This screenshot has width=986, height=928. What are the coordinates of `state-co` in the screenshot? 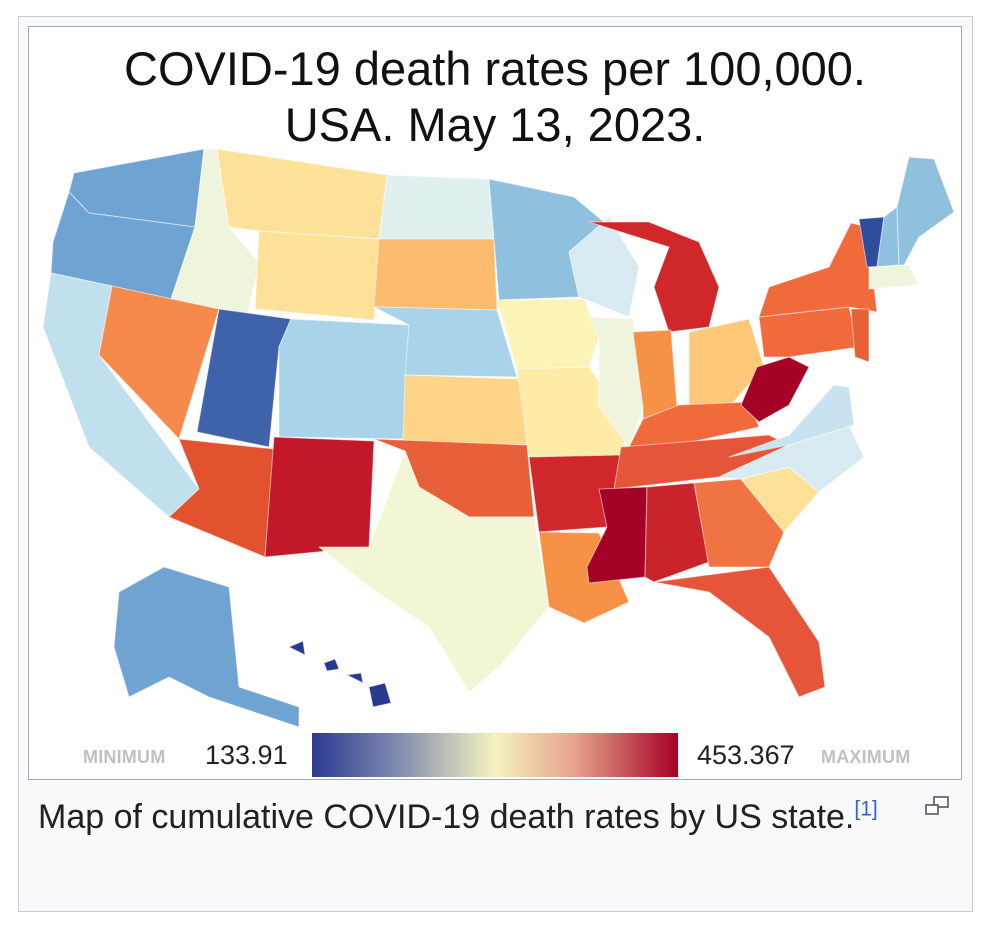 It's located at (344, 379).